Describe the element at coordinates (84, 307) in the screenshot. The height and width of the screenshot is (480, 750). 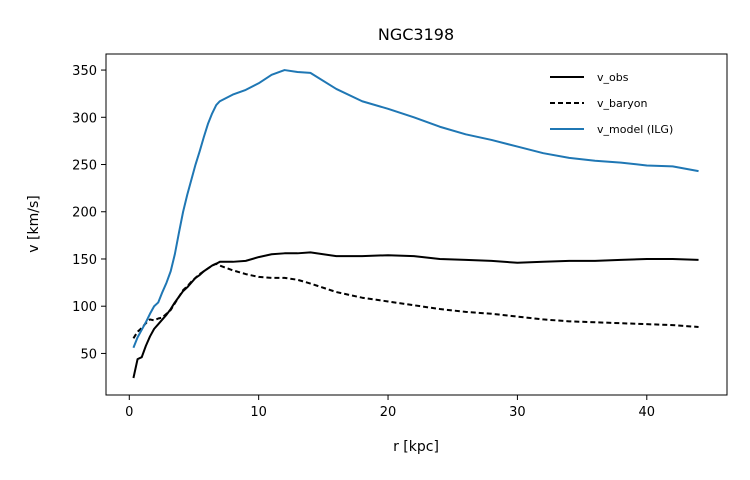
I see `y-tick-label: 100` at that location.